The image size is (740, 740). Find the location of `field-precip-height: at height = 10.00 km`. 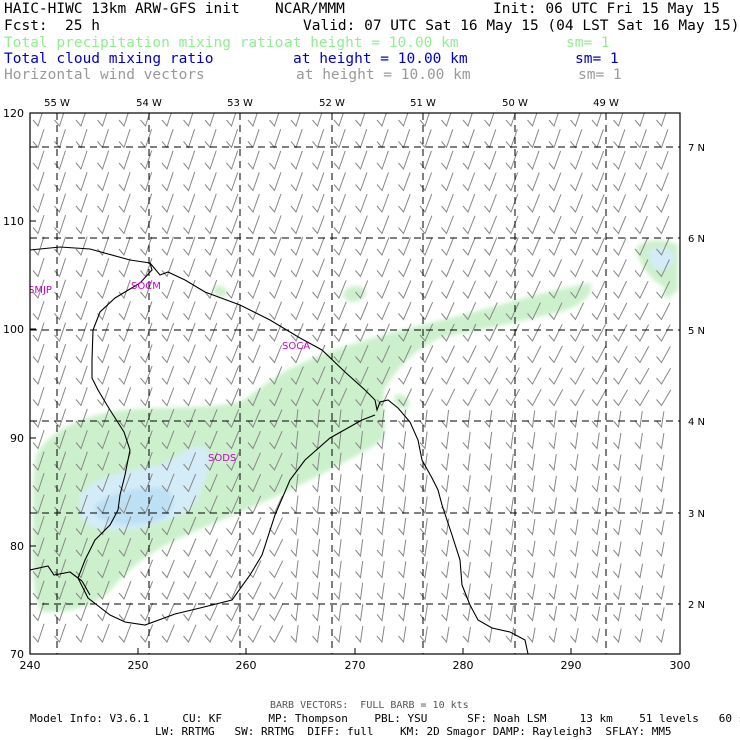

field-precip-height: at height = 10.00 km is located at coordinates (371, 43).